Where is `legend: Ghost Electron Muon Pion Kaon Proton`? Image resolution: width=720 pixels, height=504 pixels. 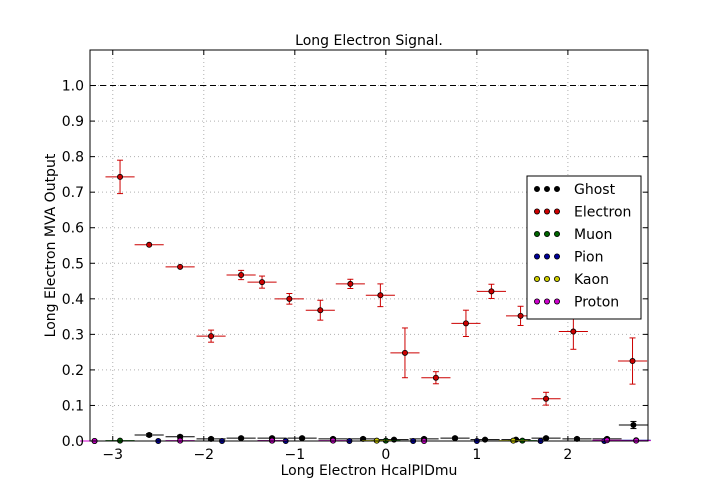
legend: Ghost Electron Muon Pion Kaon Proton is located at coordinates (584, 247).